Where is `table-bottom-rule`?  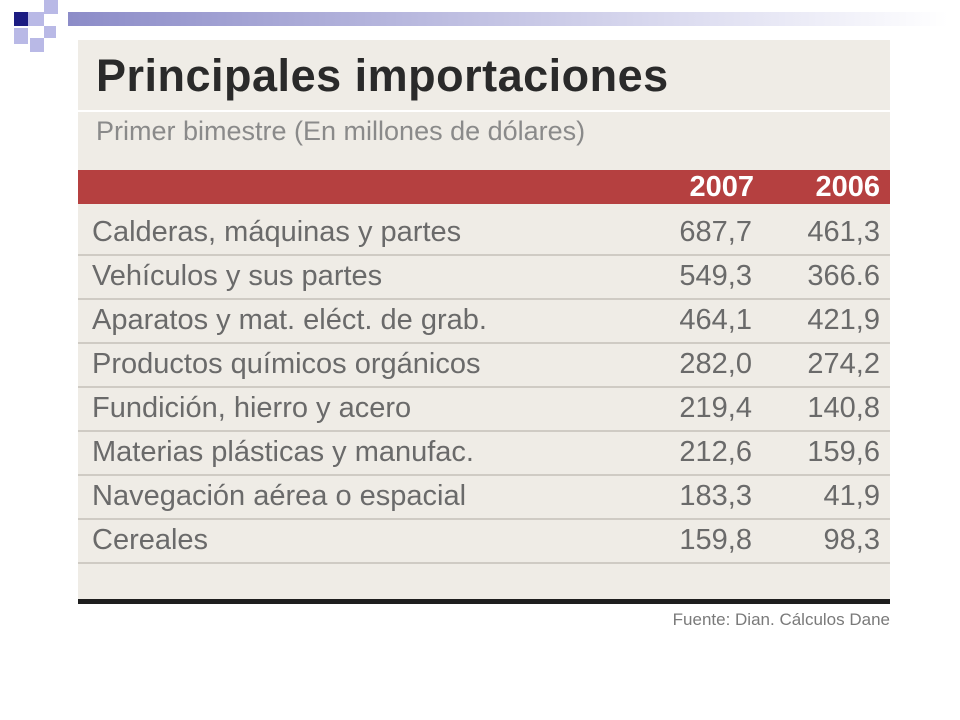 table-bottom-rule is located at coordinates (484, 601).